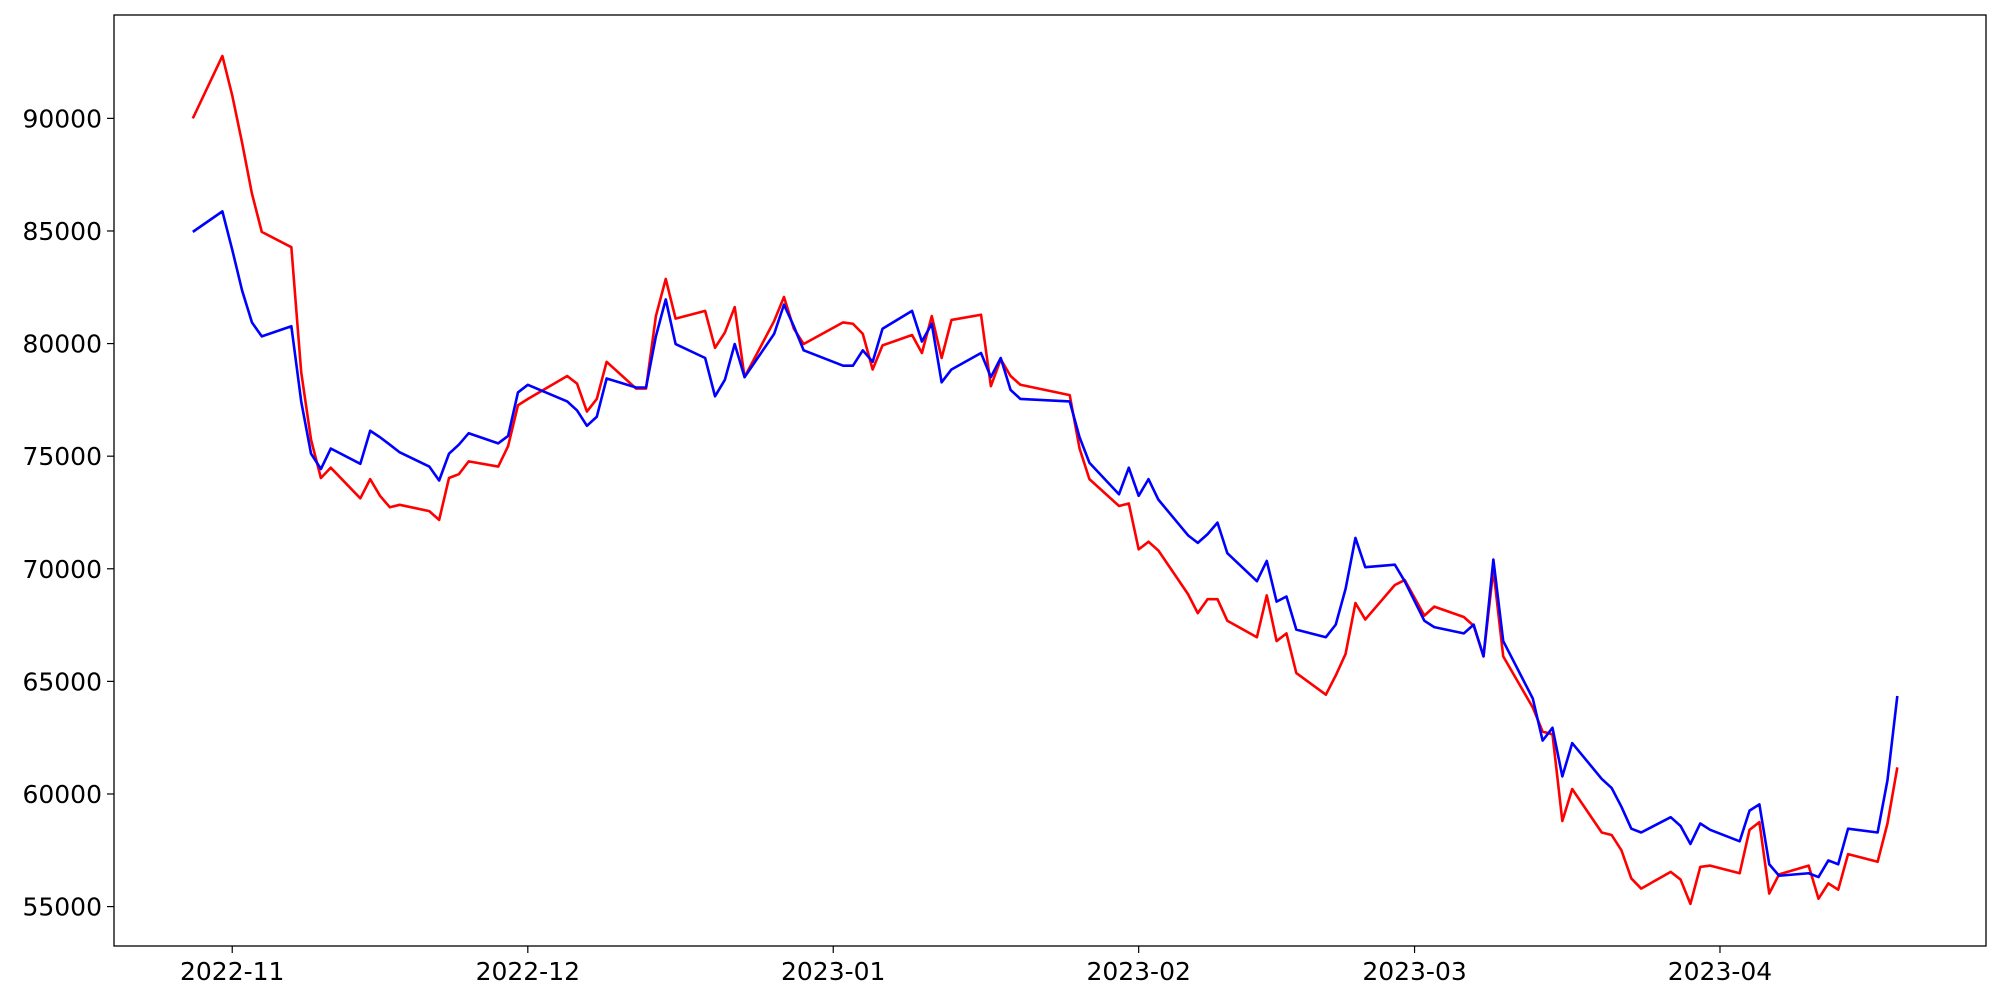  Describe the element at coordinates (1720, 971) in the screenshot. I see `x-tick-label: 2023-04` at that location.